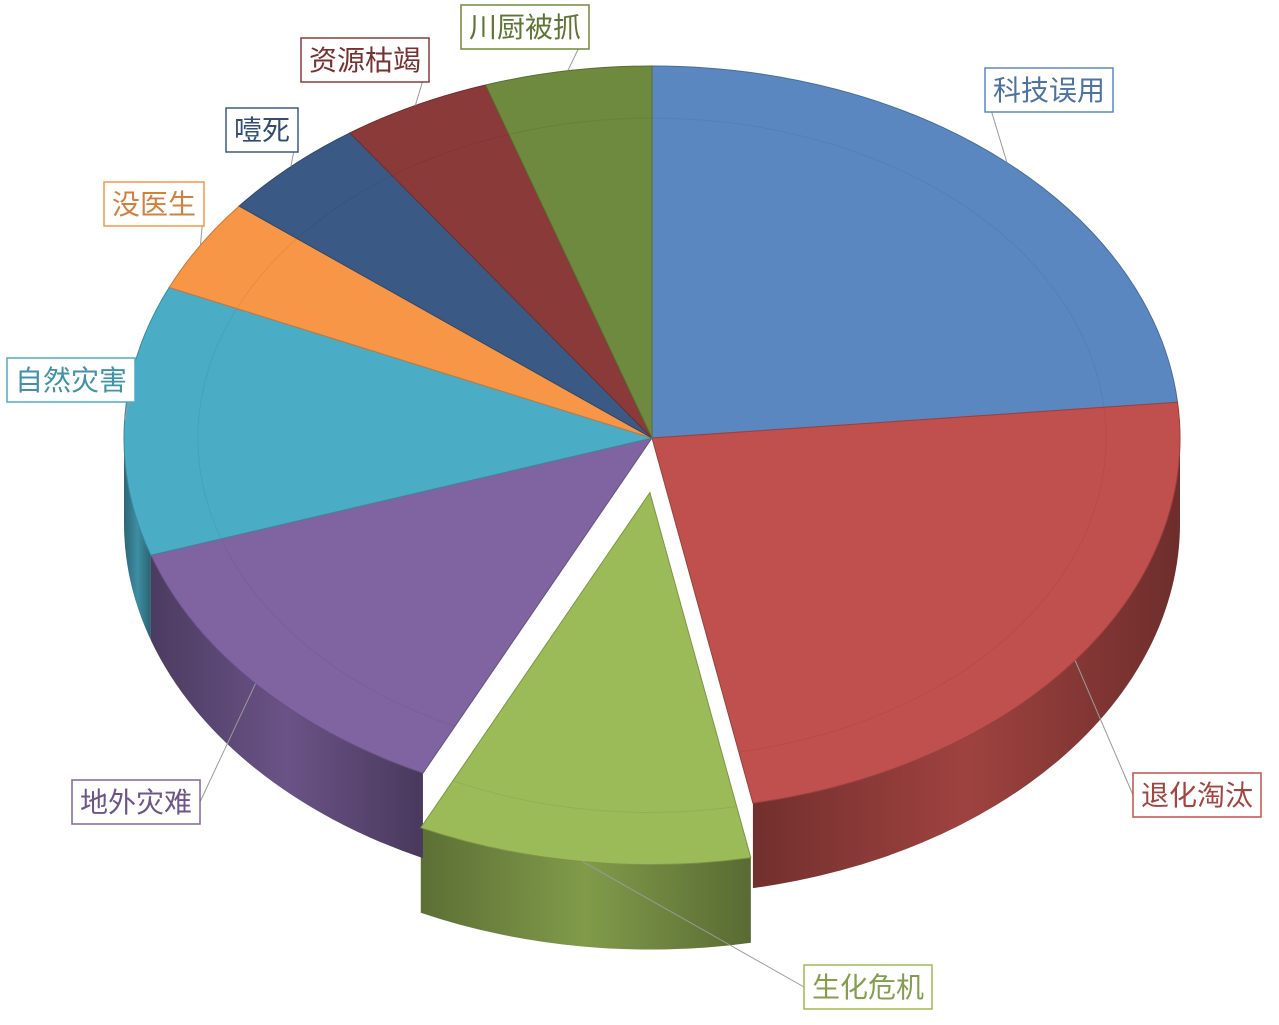  I want to click on label-text-3: 地外灾难, so click(136, 802).